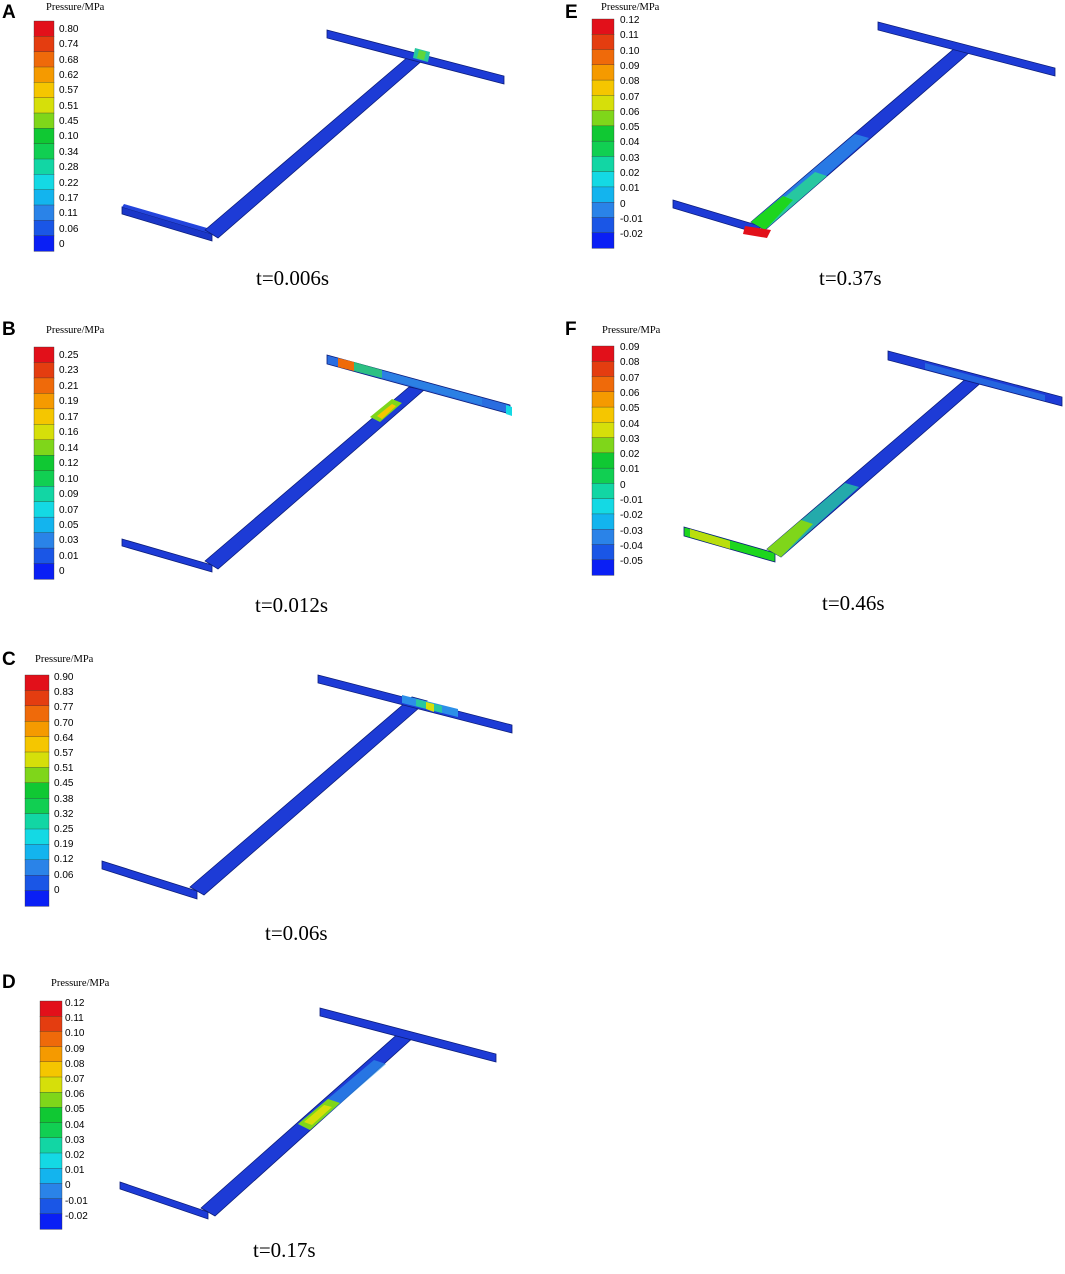 The height and width of the screenshot is (1274, 1065). Describe the element at coordinates (69, 433) in the screenshot. I see `colorbar-tick-label: 0.16` at that location.